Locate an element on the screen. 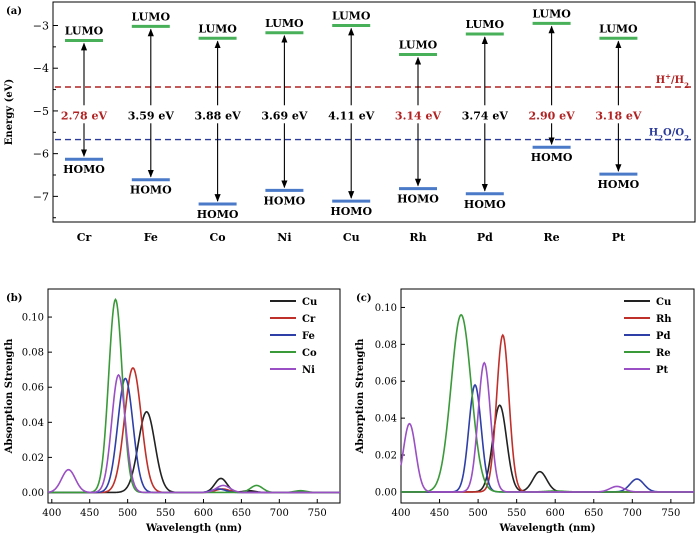  panel-c-series-line-re is located at coordinates (547, 403).